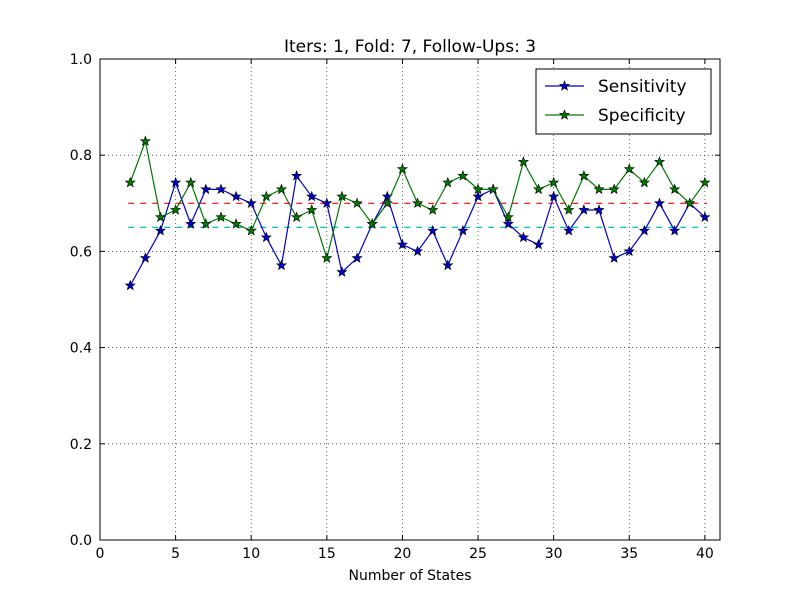 The width and height of the screenshot is (800, 600). Describe the element at coordinates (81, 541) in the screenshot. I see `y-tick-label: 0.0` at that location.